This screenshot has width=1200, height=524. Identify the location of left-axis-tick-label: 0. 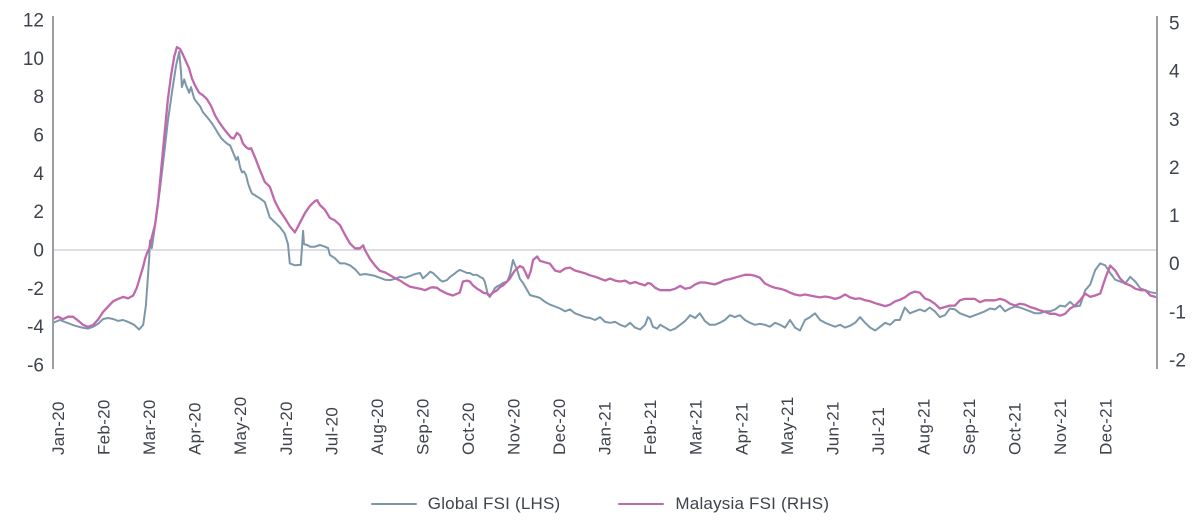
(38, 251).